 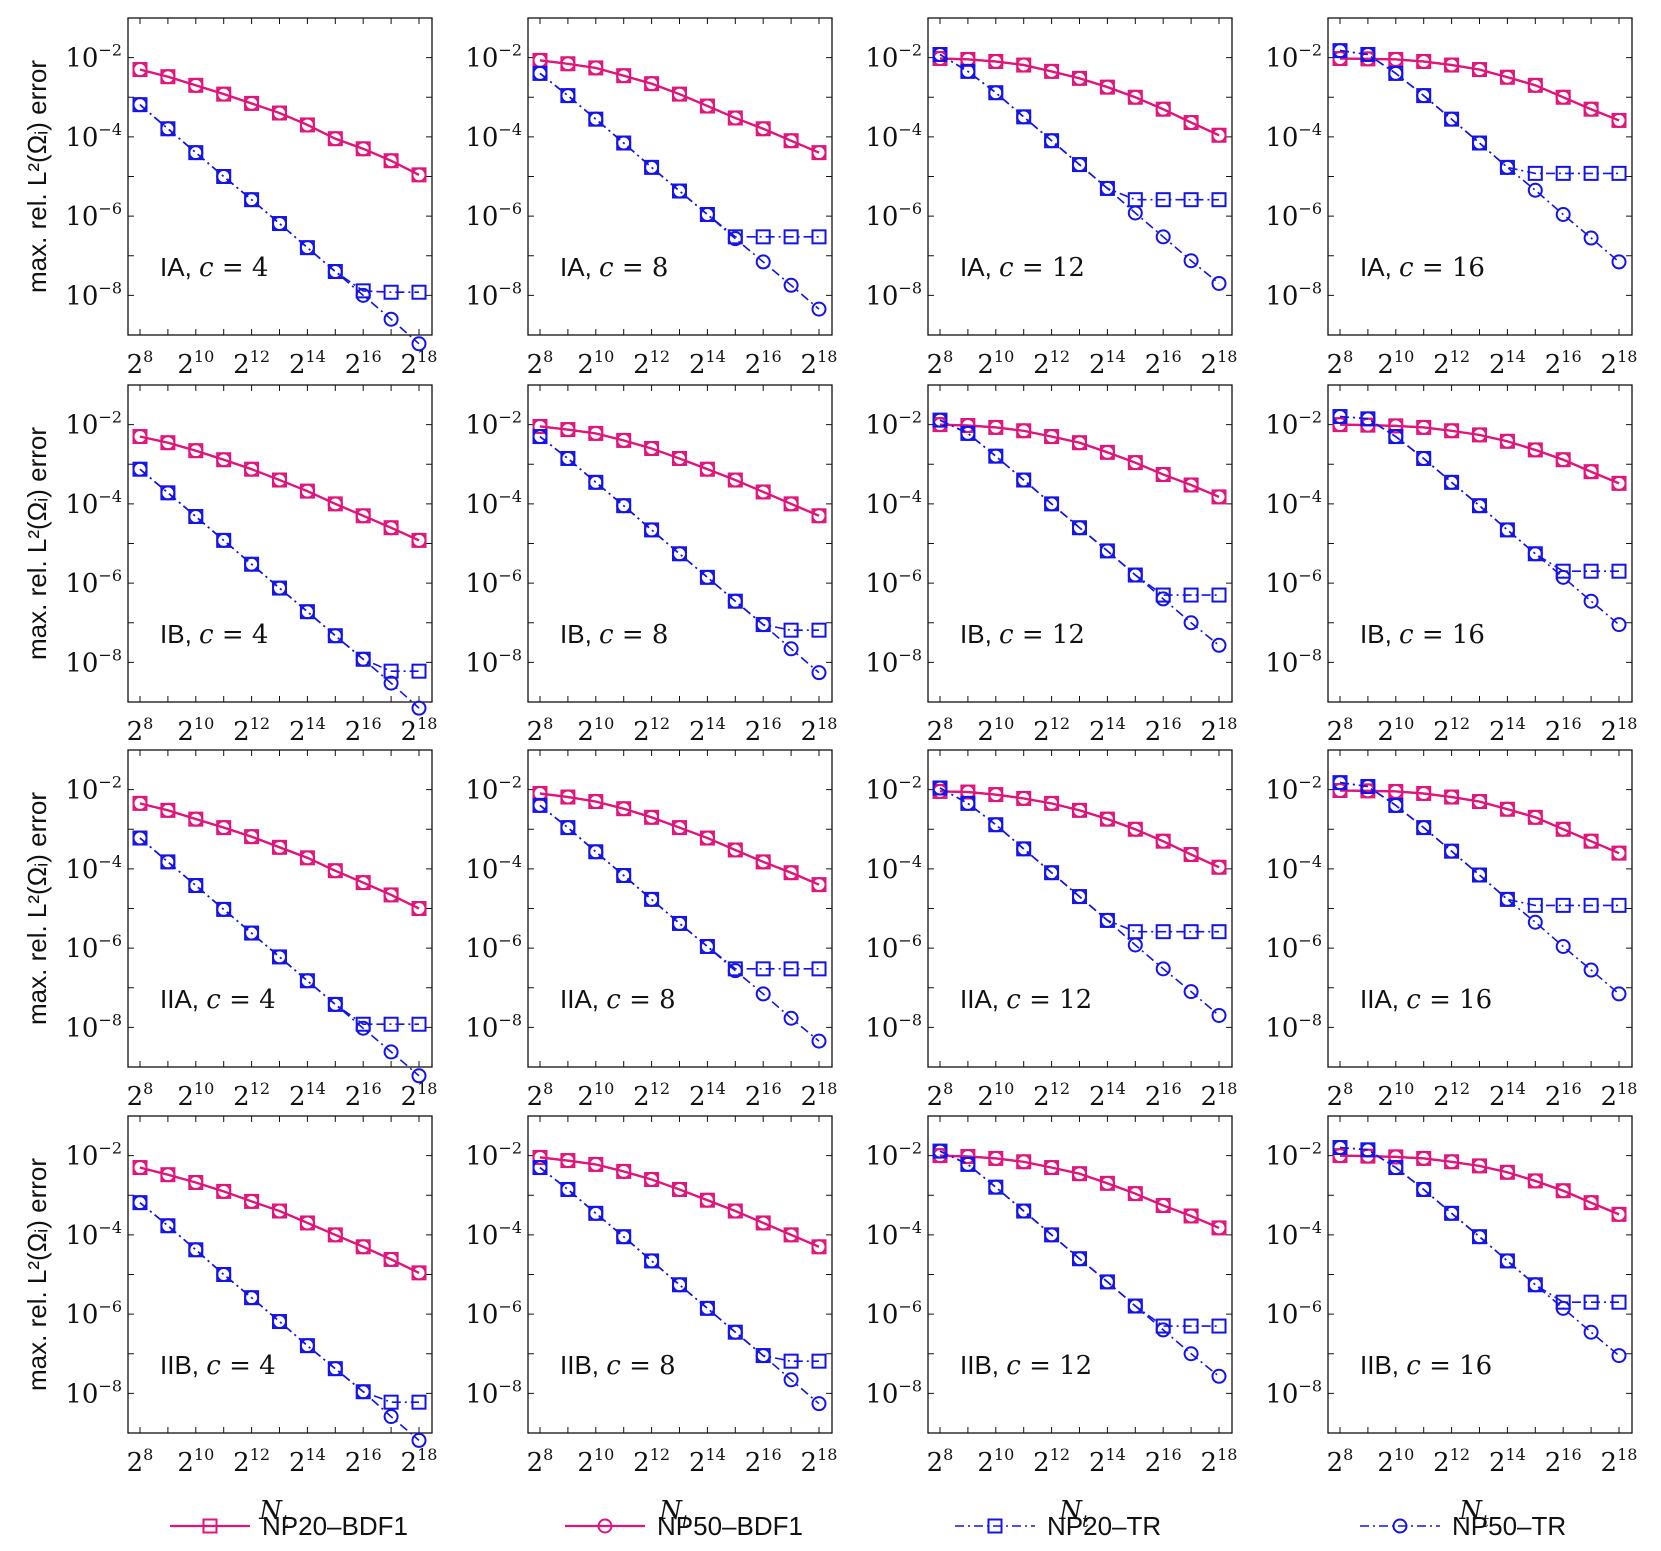 What do you see at coordinates (1400, 1526) in the screenshot?
I see `legend-marker` at bounding box center [1400, 1526].